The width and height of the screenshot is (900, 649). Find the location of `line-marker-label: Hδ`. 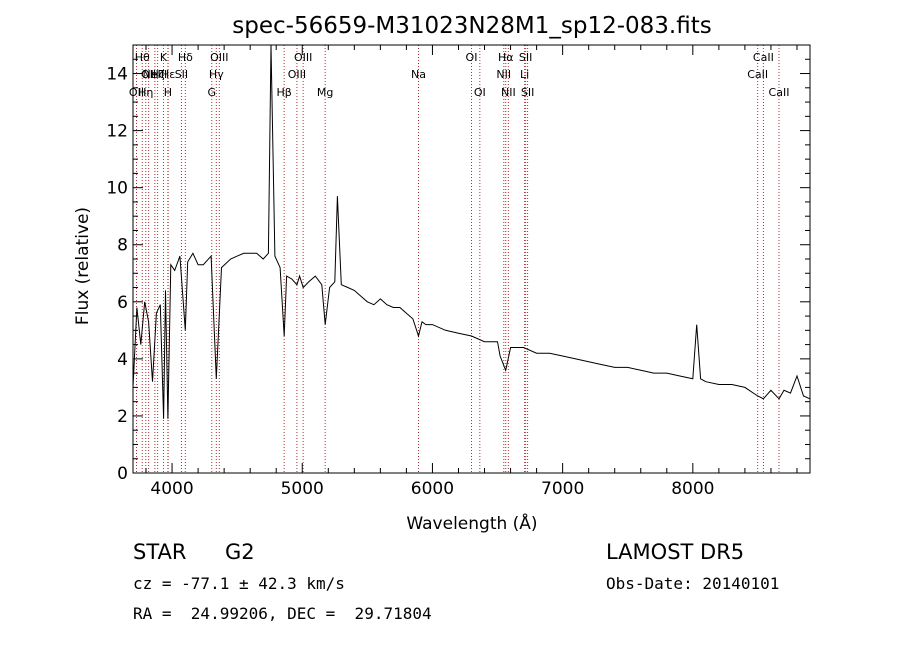

line-marker-label: Hδ is located at coordinates (185, 57).